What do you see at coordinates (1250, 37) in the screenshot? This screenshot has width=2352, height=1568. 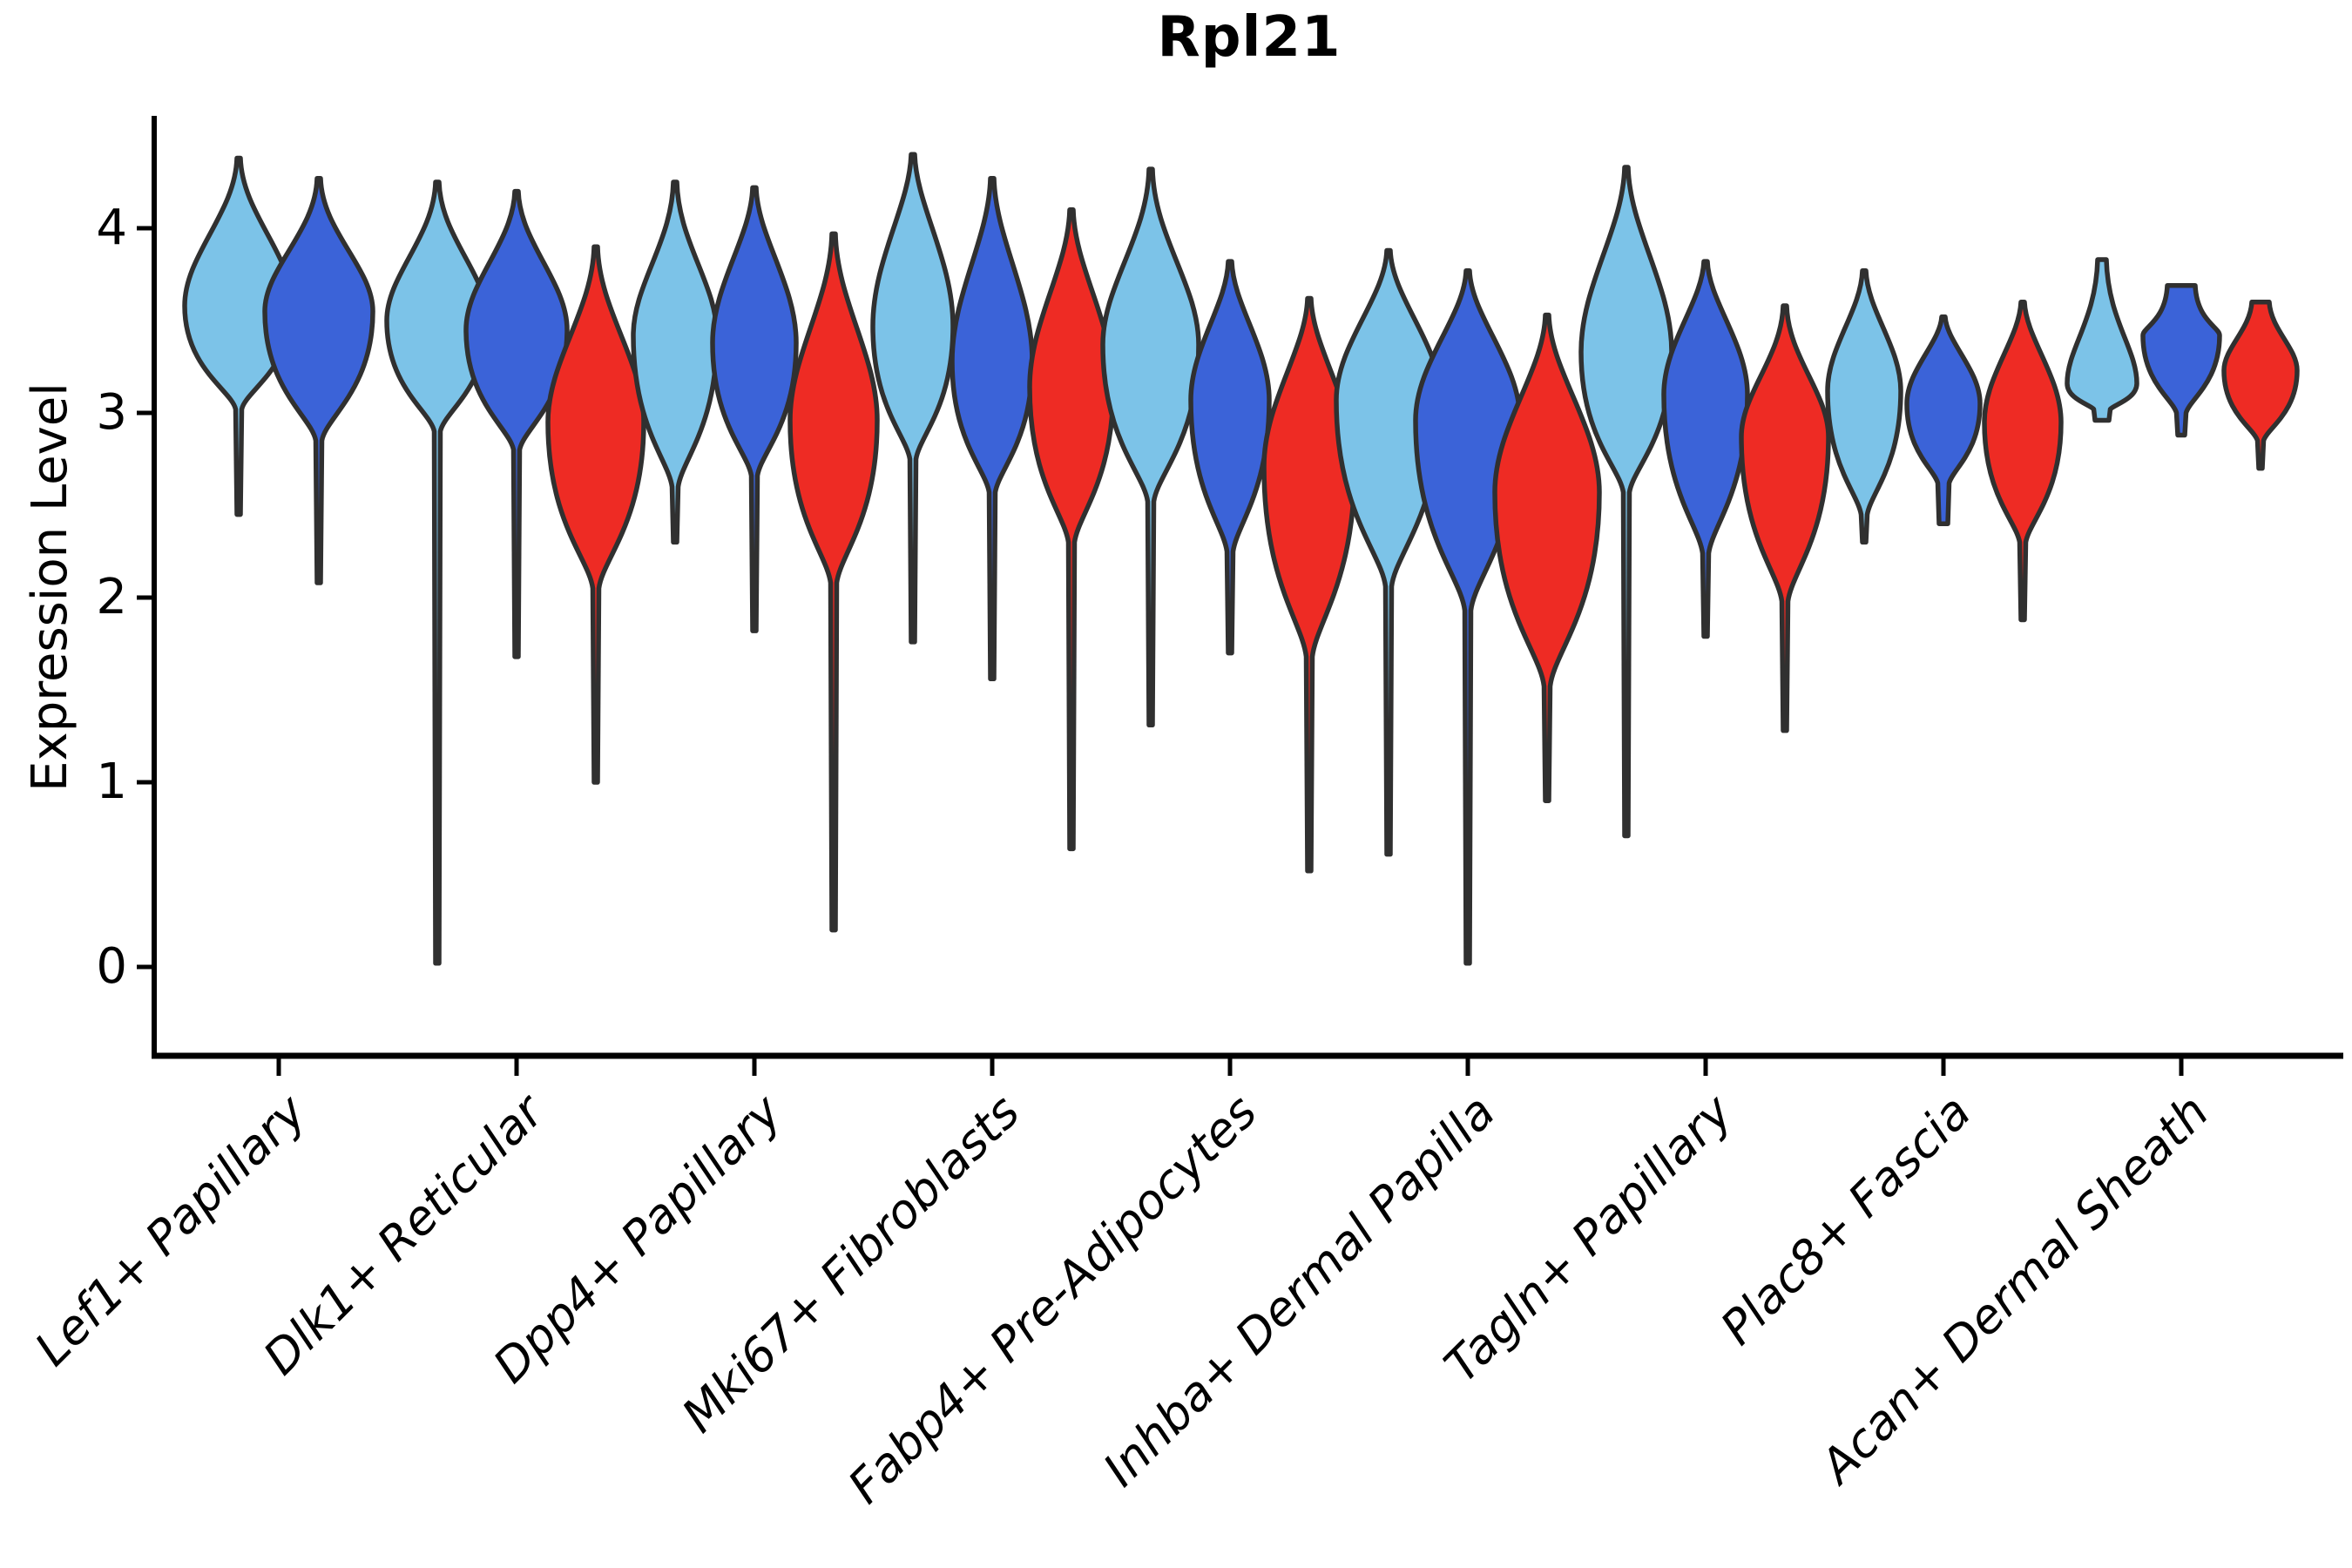 I see `chart-title: Rpl21` at bounding box center [1250, 37].